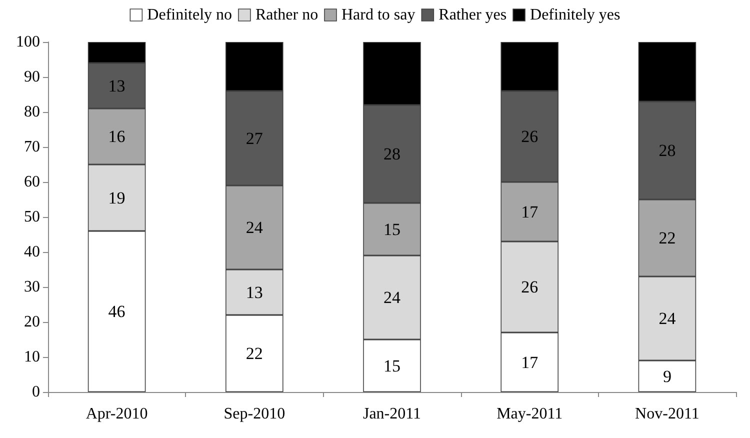 This screenshot has width=750, height=438. What do you see at coordinates (32, 217) in the screenshot?
I see `y-tick-label: 50` at bounding box center [32, 217].